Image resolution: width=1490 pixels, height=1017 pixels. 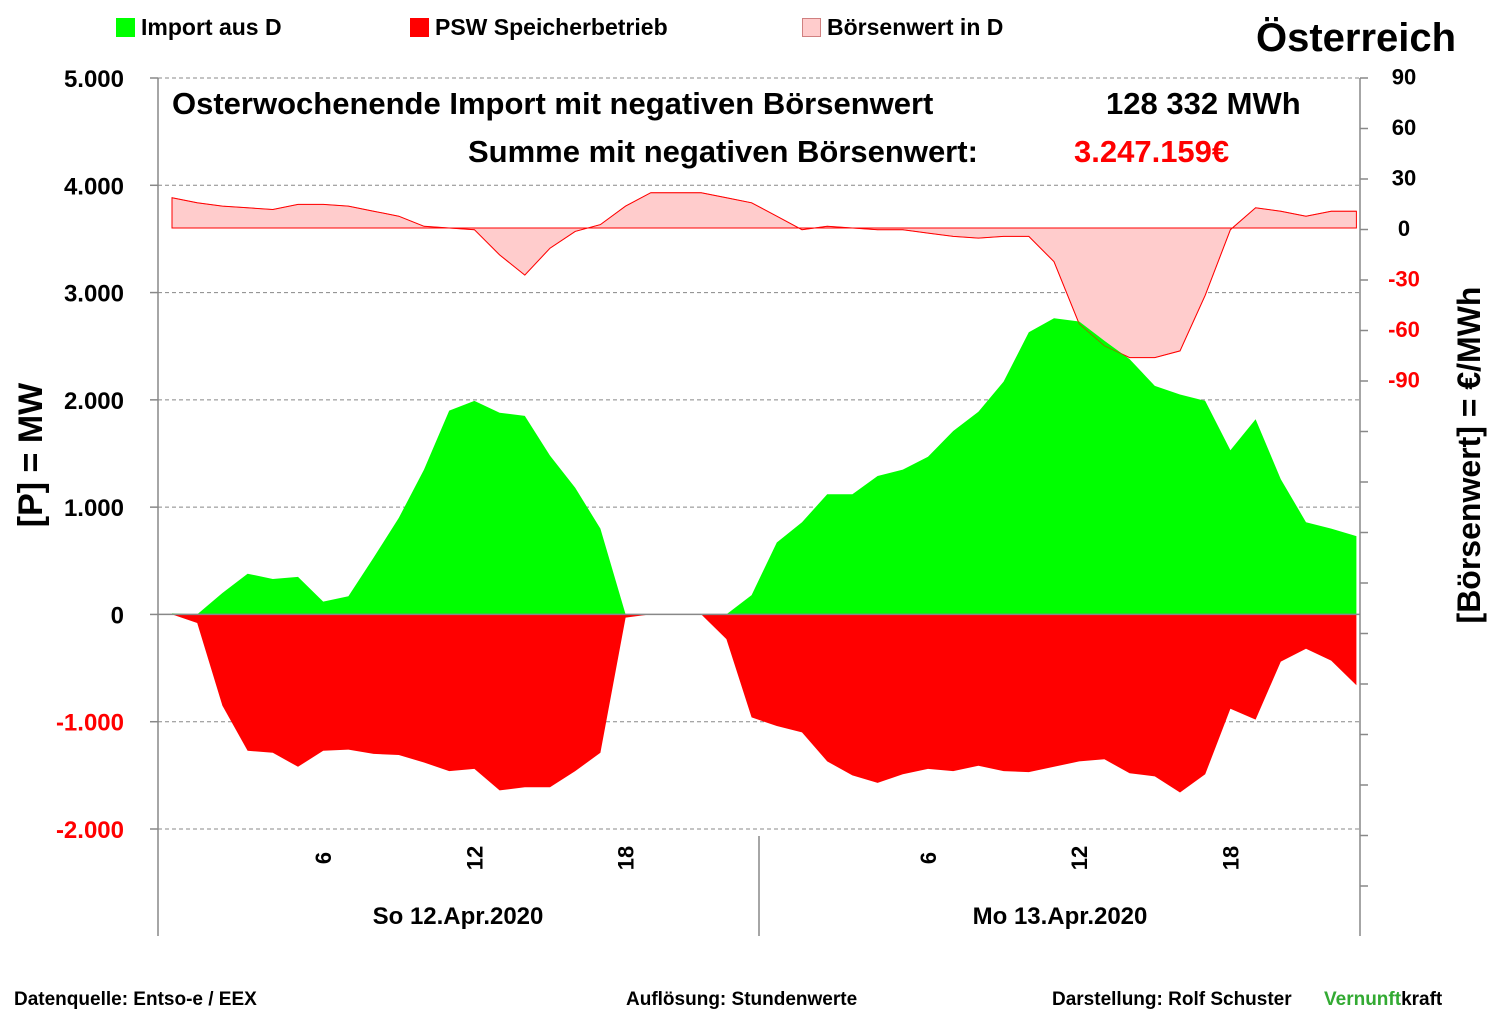 I want to click on legend-item-price: Börsenwert in D, so click(x=902, y=27).